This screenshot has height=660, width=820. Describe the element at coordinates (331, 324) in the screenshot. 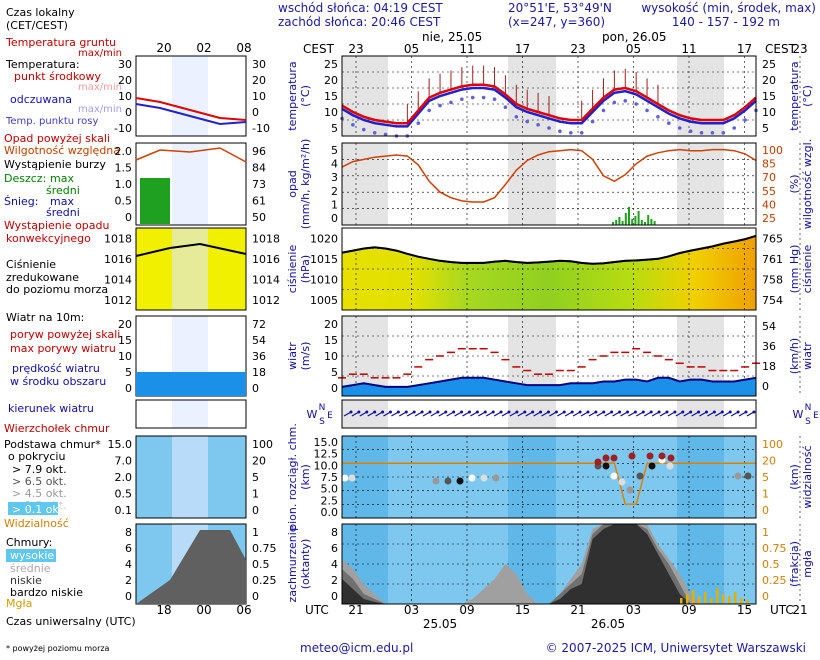

I see `wind-tick-label: 20` at that location.